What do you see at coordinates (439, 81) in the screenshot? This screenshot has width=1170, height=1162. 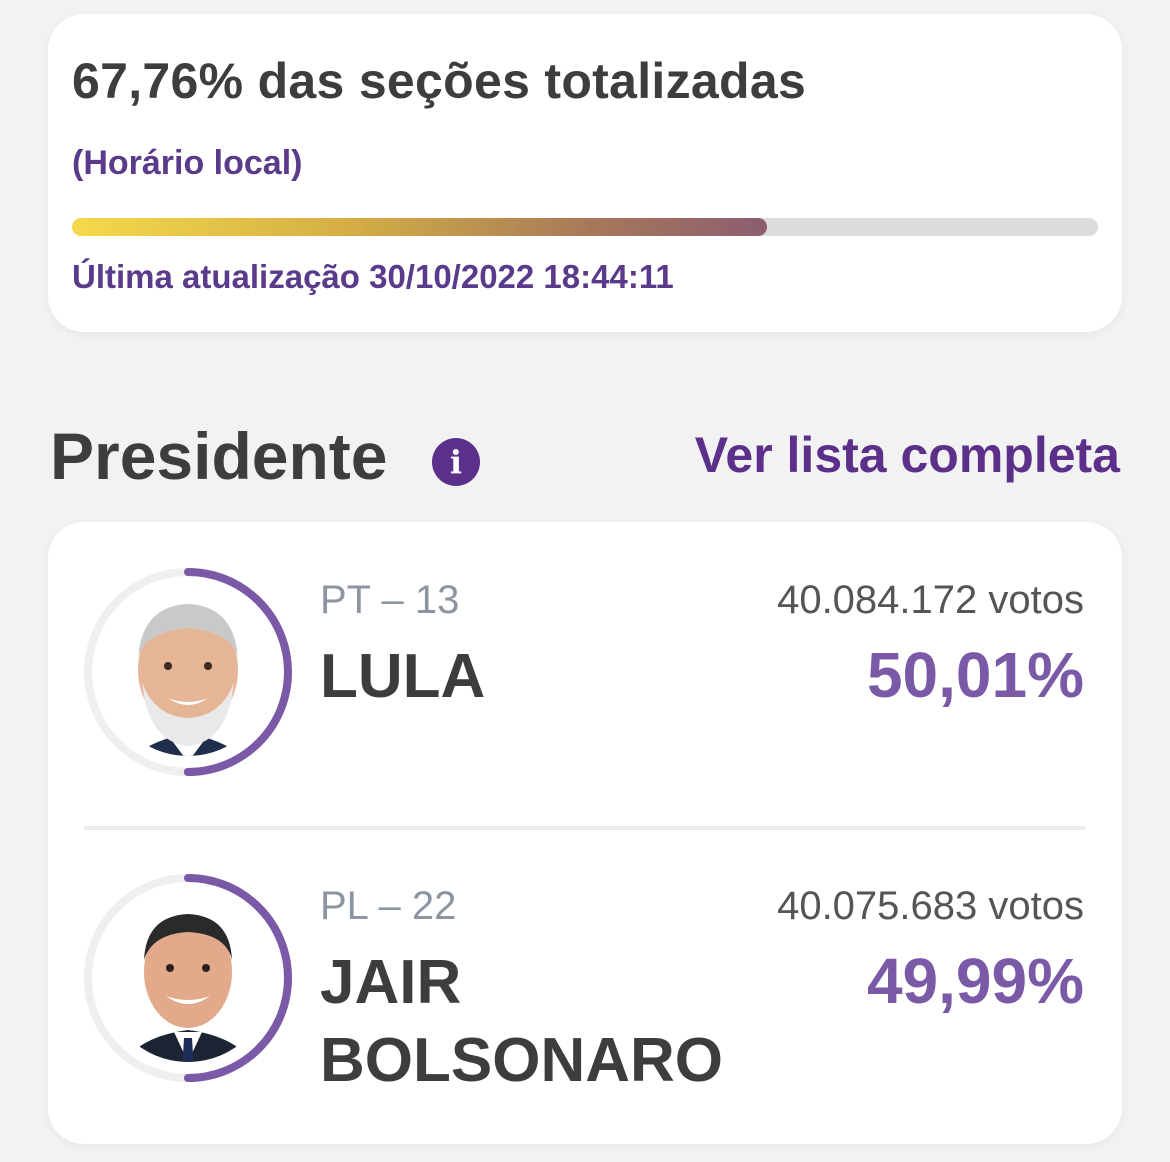 I see `sections-totalized-title: 67,76% das seções totalizadas` at bounding box center [439, 81].